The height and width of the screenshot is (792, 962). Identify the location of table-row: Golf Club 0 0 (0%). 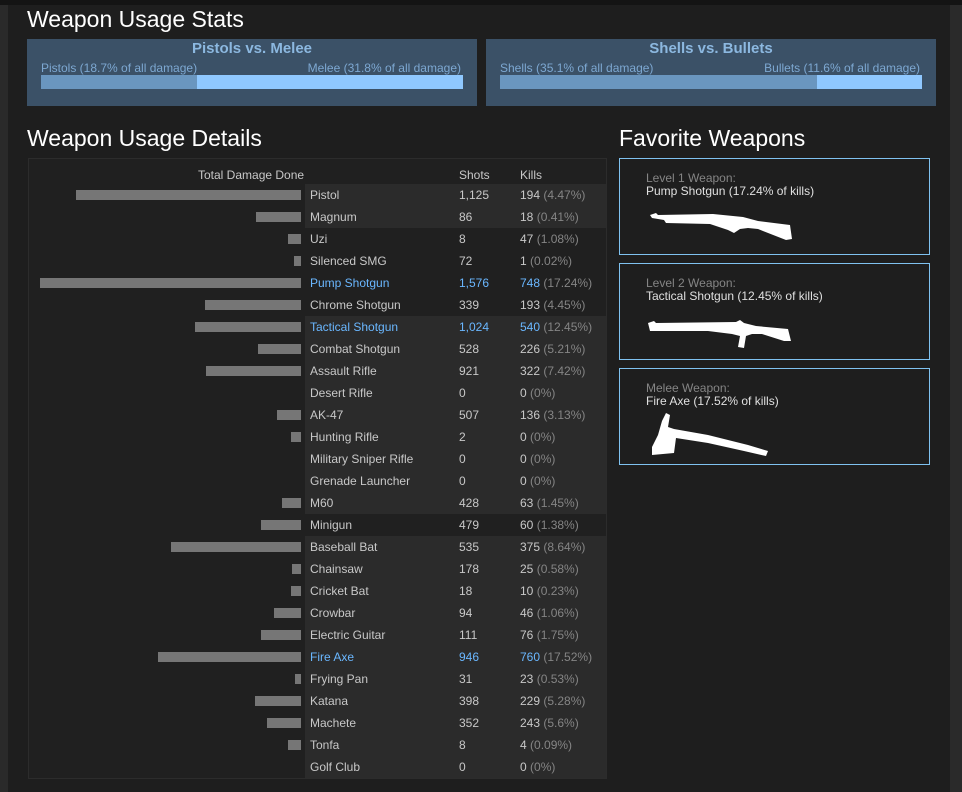
(317, 767).